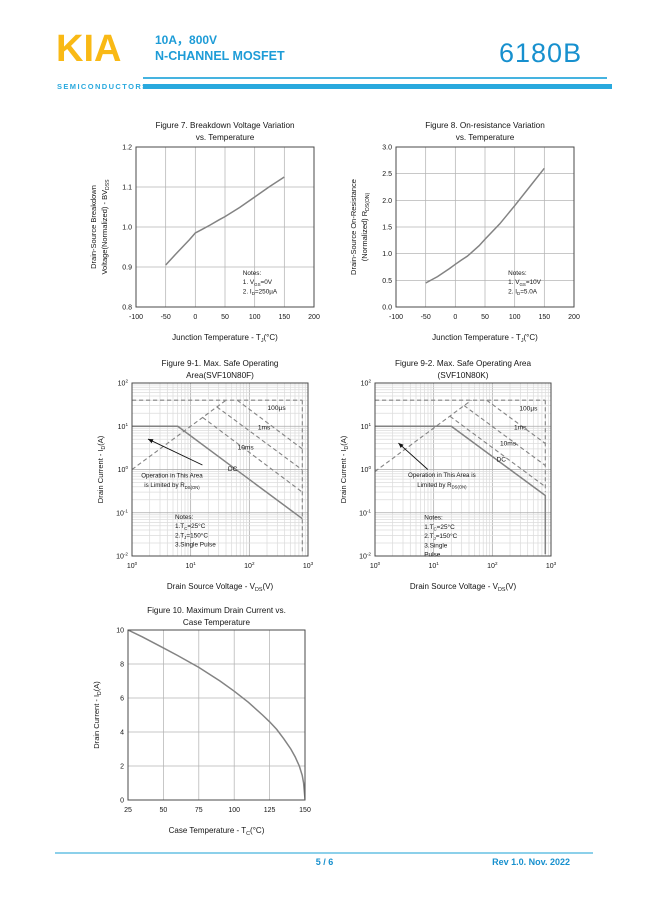 This screenshot has width=649, height=917. I want to click on svg-text: 1.5, so click(387, 228).